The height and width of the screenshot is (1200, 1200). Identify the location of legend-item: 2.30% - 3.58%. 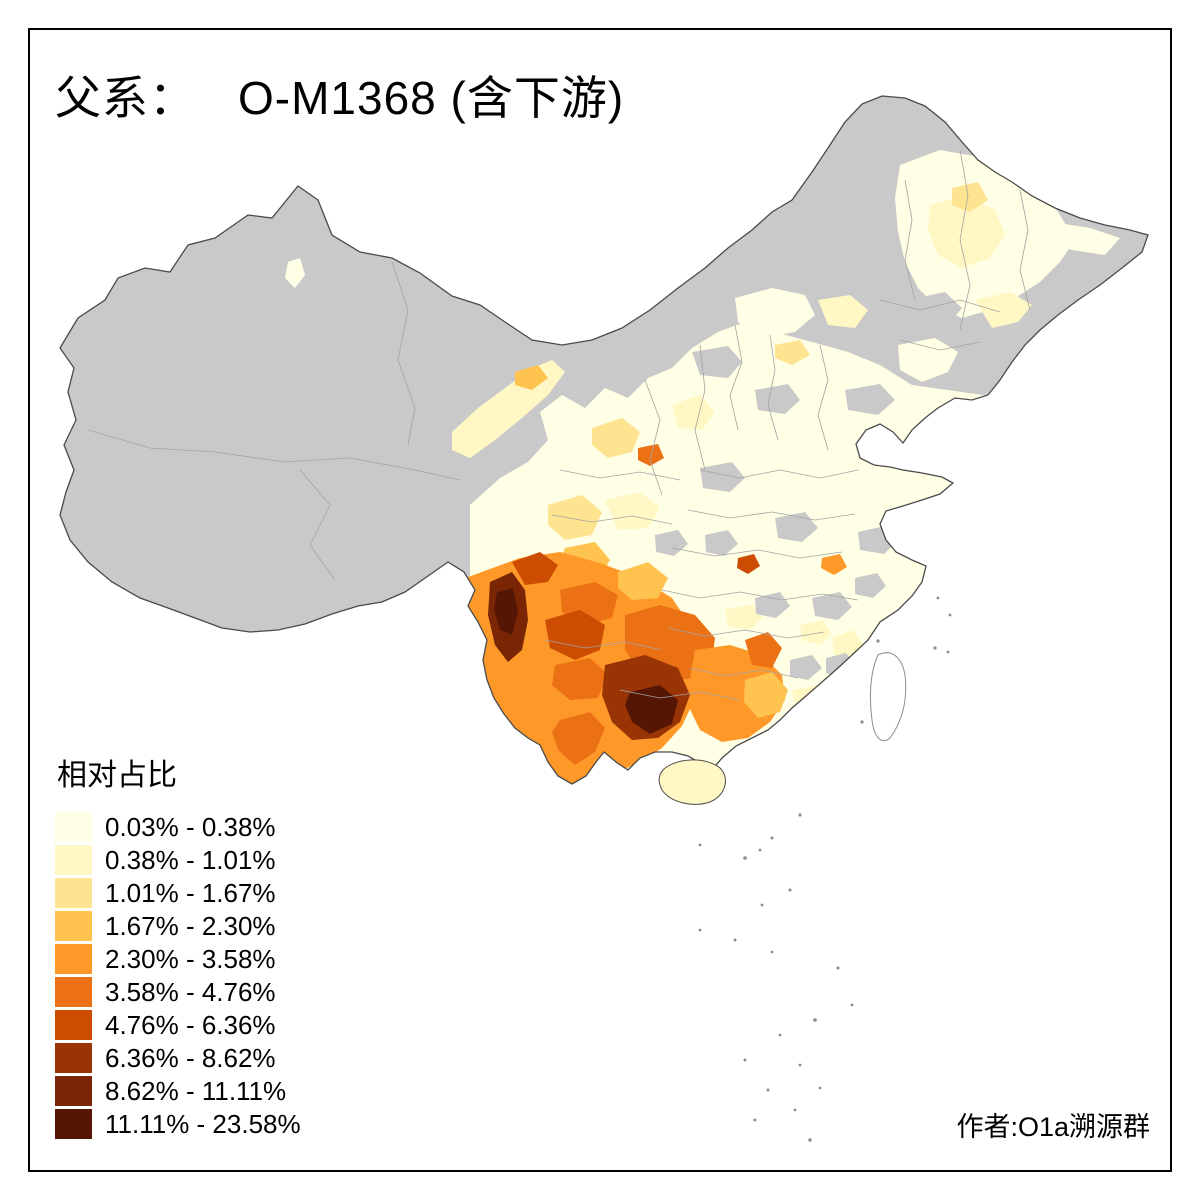
(178, 958).